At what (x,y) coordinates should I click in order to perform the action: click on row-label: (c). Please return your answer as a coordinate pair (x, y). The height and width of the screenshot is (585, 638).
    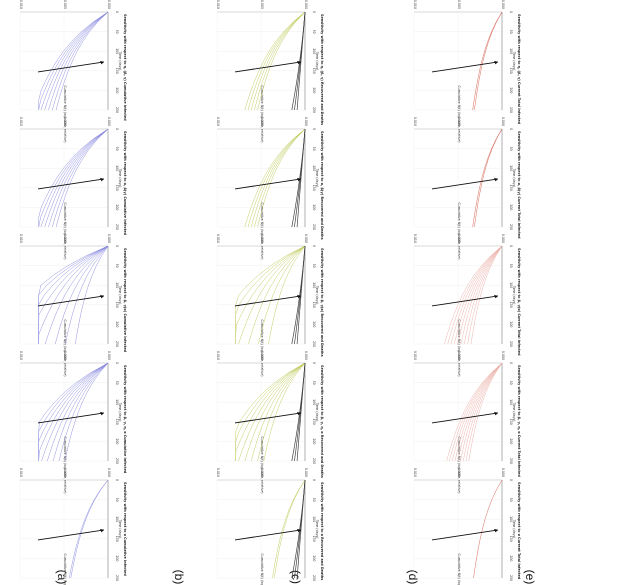
    Looking at the image, I should click on (296, 577).